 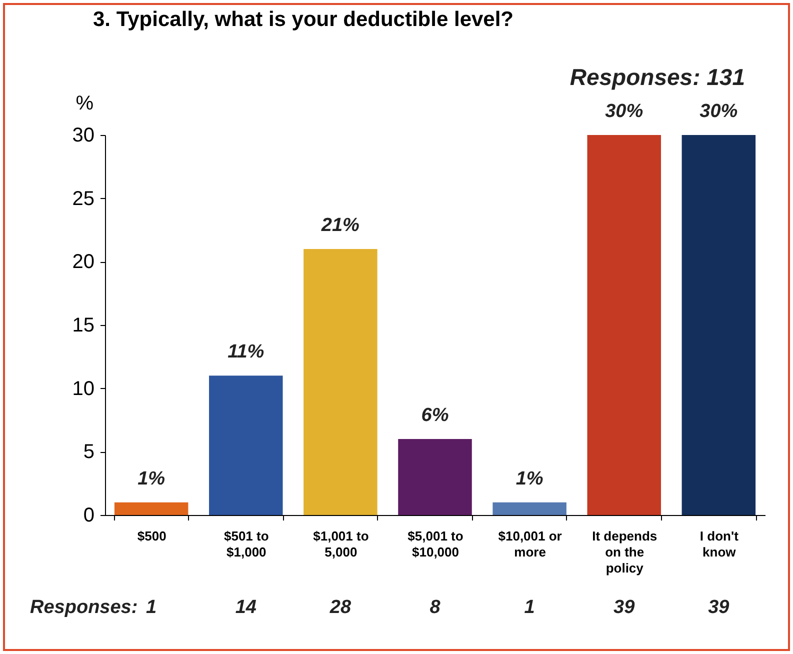 I want to click on y-tick-label: 25, so click(x=83, y=199).